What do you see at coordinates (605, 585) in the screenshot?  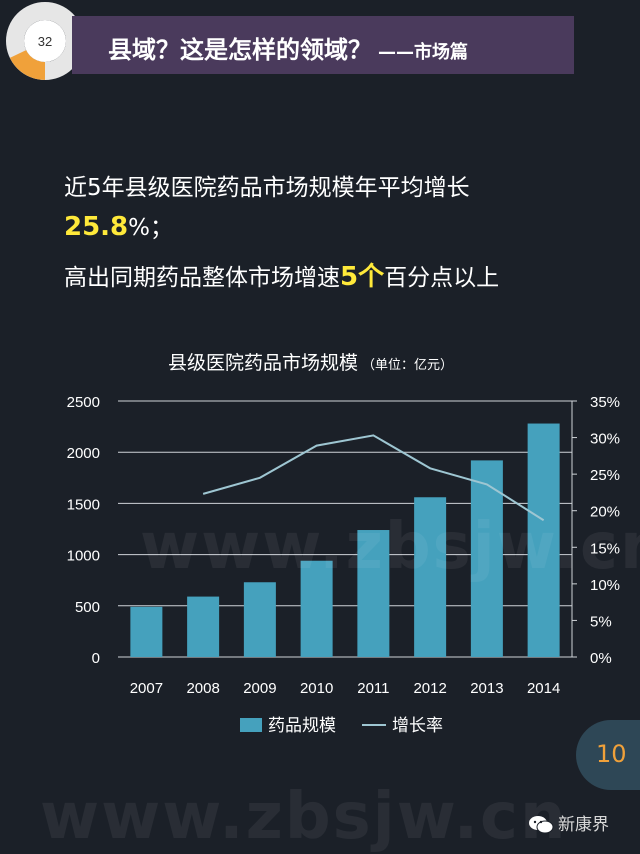 I see `y-right-tick-label: 10%` at bounding box center [605, 585].